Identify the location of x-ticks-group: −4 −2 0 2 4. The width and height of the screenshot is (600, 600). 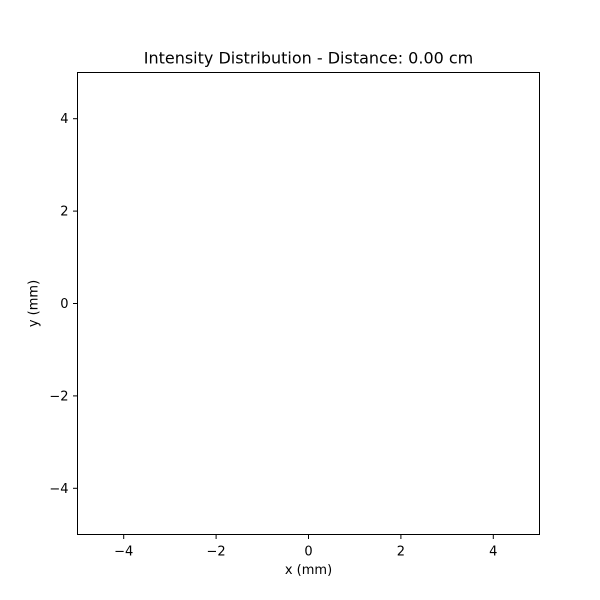
(305, 547).